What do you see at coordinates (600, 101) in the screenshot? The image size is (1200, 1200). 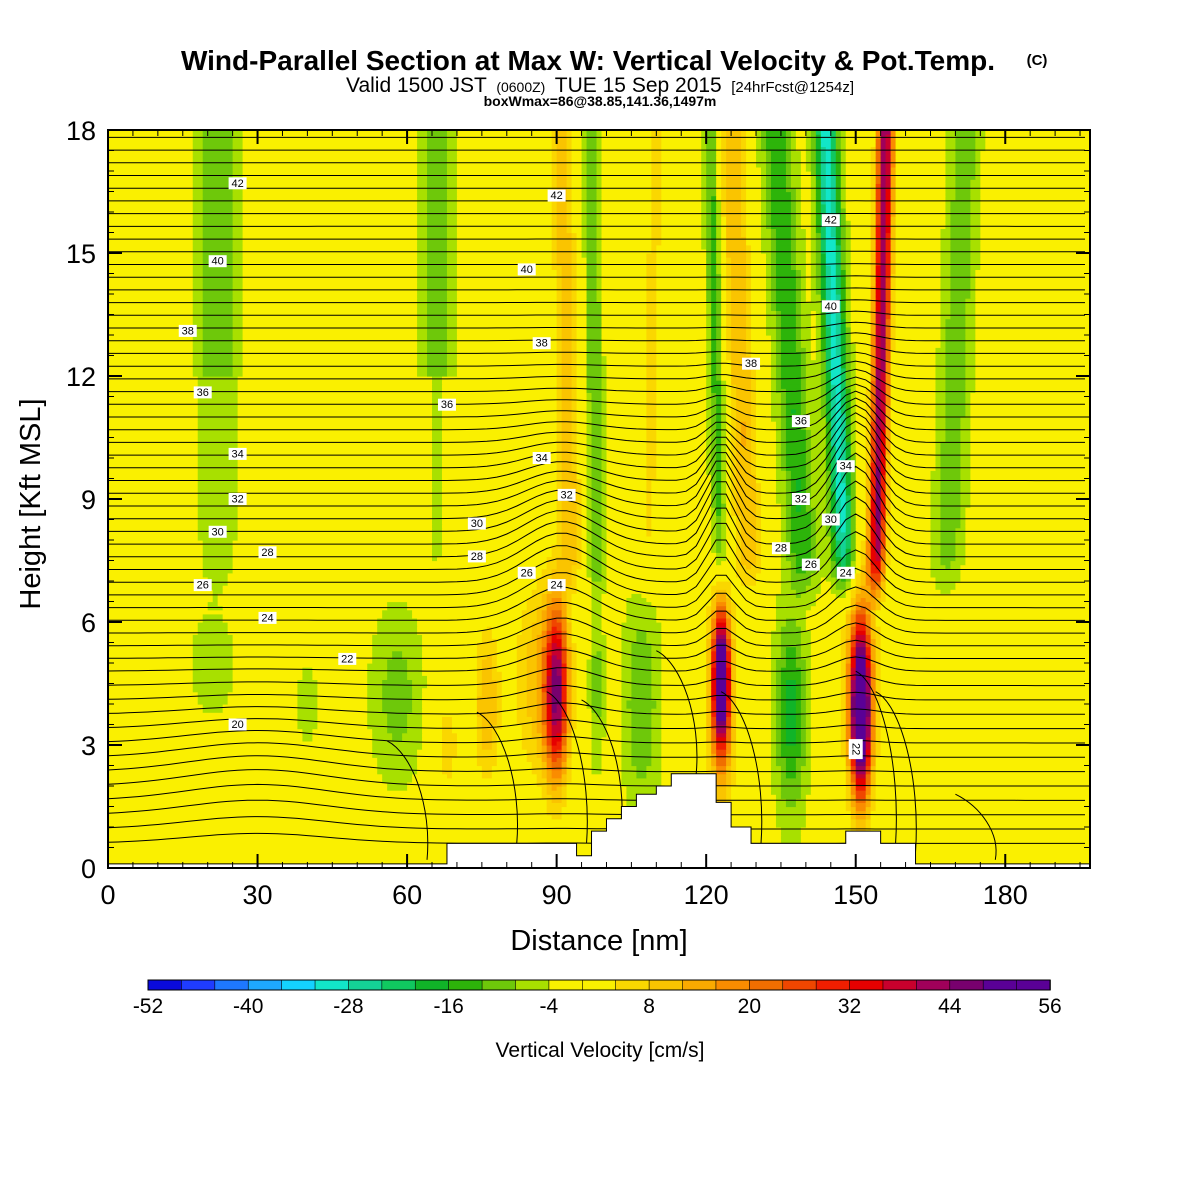 I see `box-info: boxWmax=86@38.85,141.36,1497m` at bounding box center [600, 101].